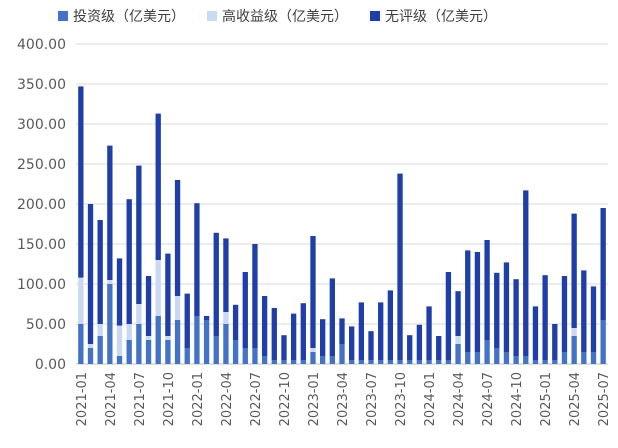 Image resolution: width=618 pixels, height=448 pixels. I want to click on x-tick-label: 2025-01, so click(546, 399).